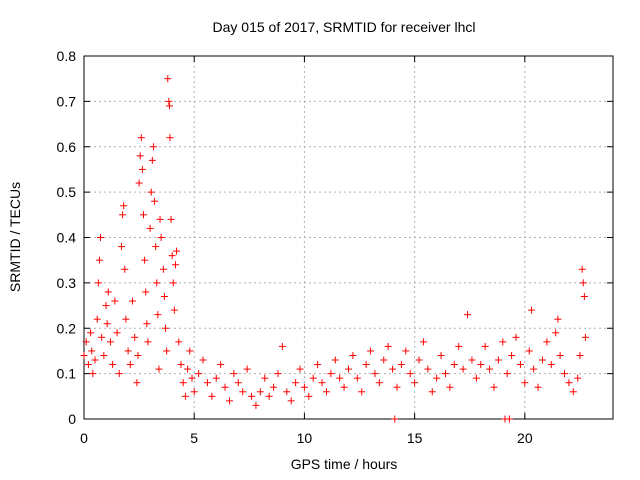 Image resolution: width=640 pixels, height=480 pixels. I want to click on x-tick-label: 15, so click(415, 438).